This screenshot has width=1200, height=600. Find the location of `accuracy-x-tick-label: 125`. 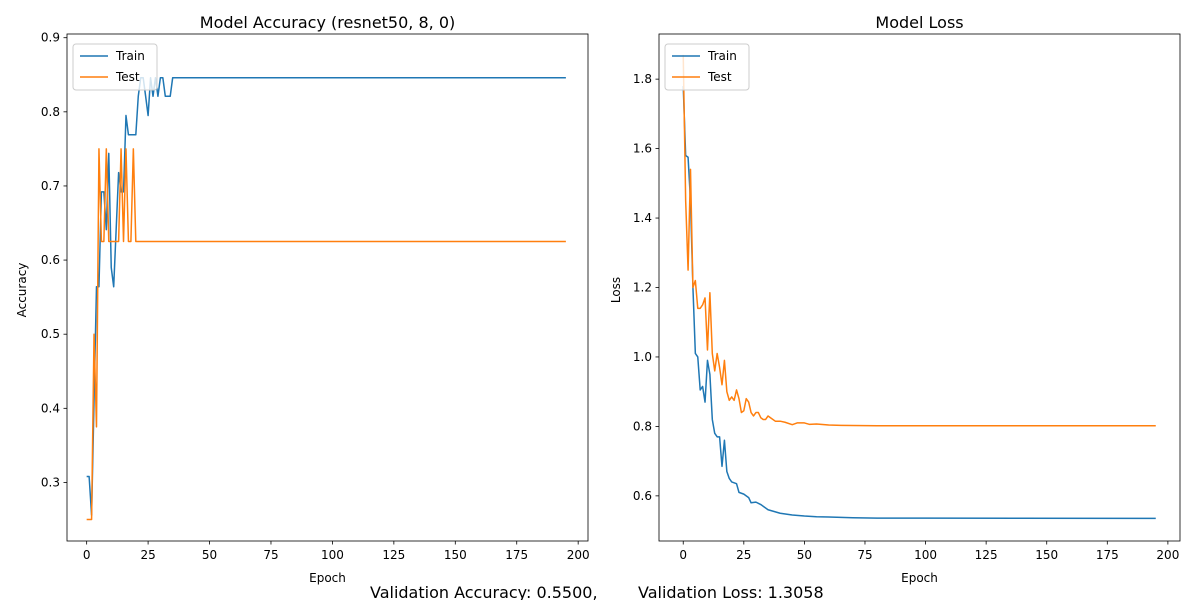

accuracy-x-tick-label: 125 is located at coordinates (393, 555).